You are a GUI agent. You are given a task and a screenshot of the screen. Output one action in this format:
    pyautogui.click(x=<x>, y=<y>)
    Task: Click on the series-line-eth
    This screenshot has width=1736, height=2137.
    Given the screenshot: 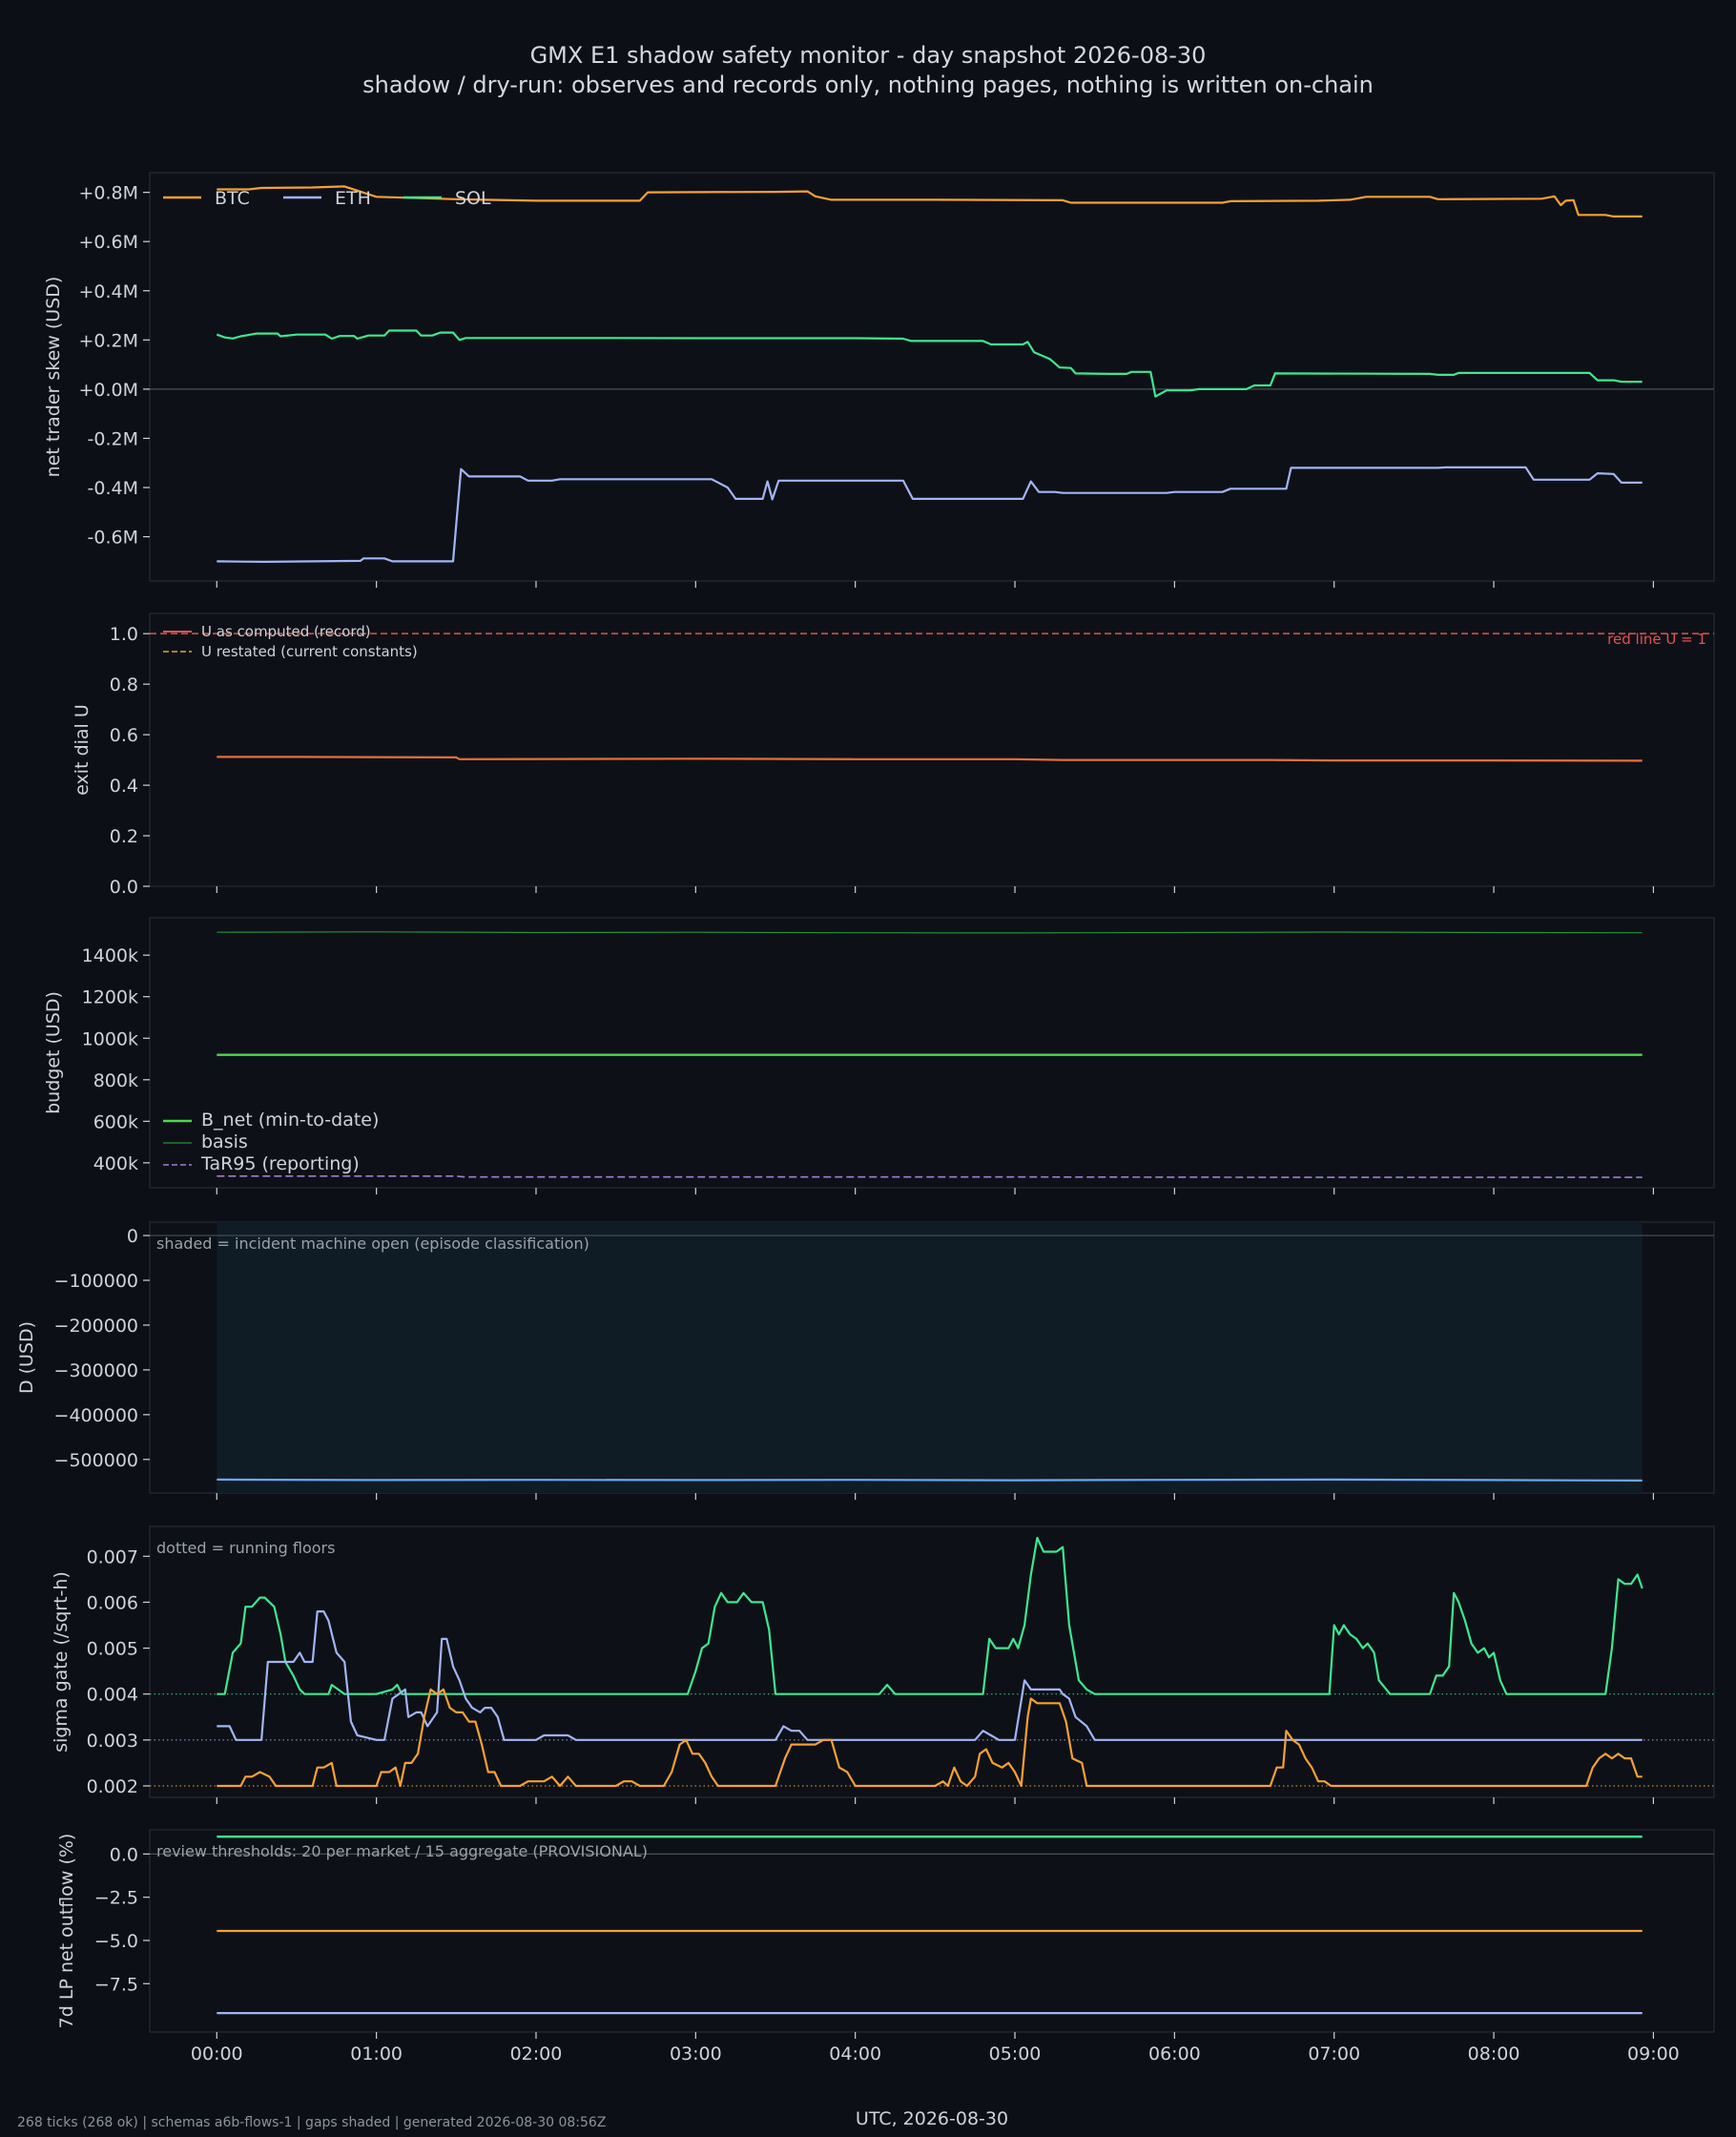 What is the action you would take?
    pyautogui.click(x=930, y=514)
    